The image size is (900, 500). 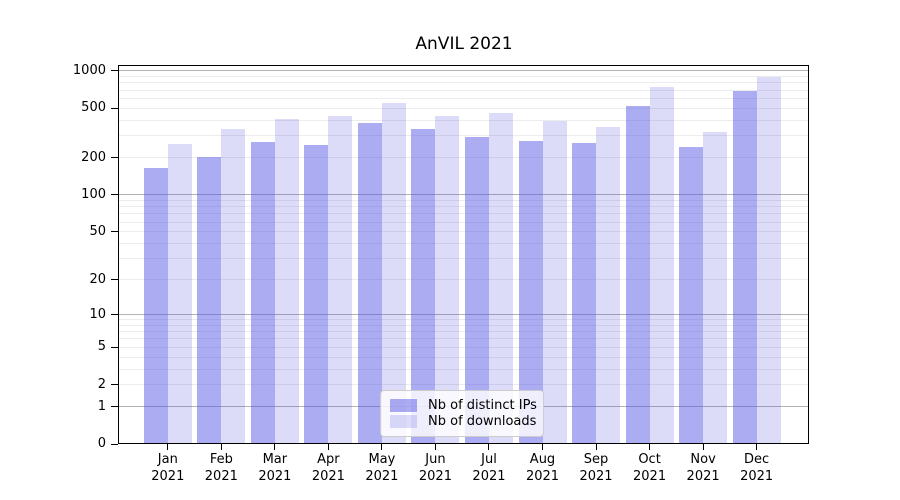 I want to click on y-tick-label: 0, so click(x=101, y=443).